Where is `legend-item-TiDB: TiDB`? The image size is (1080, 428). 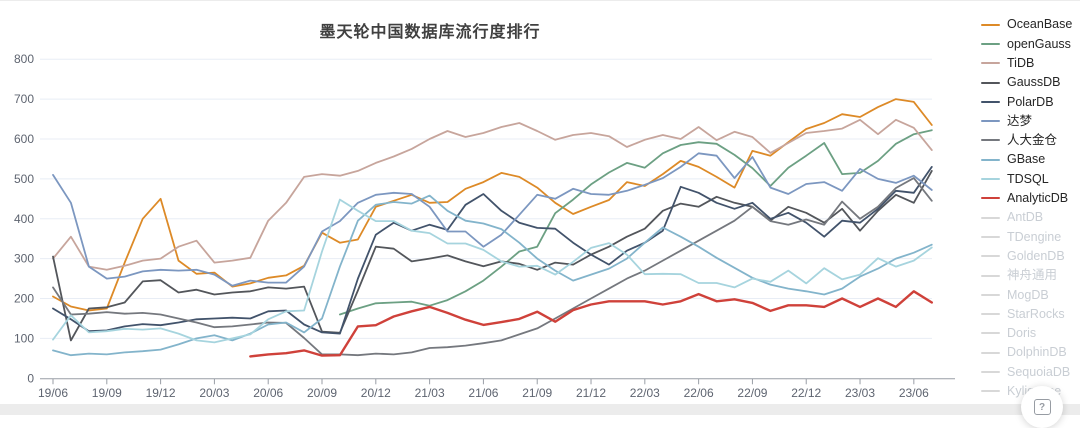 legend-item-TiDB: TiDB is located at coordinates (1030, 63).